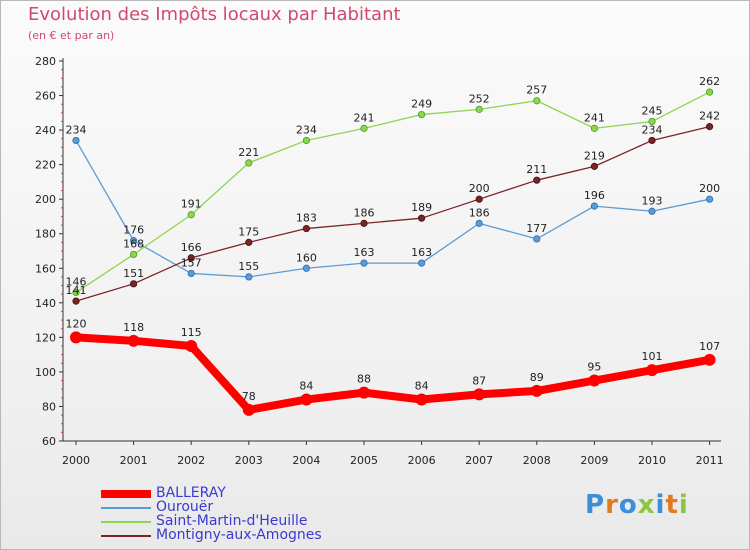 The image size is (750, 550). Describe the element at coordinates (45, 96) in the screenshot. I see `y-tick-label: 260` at that location.